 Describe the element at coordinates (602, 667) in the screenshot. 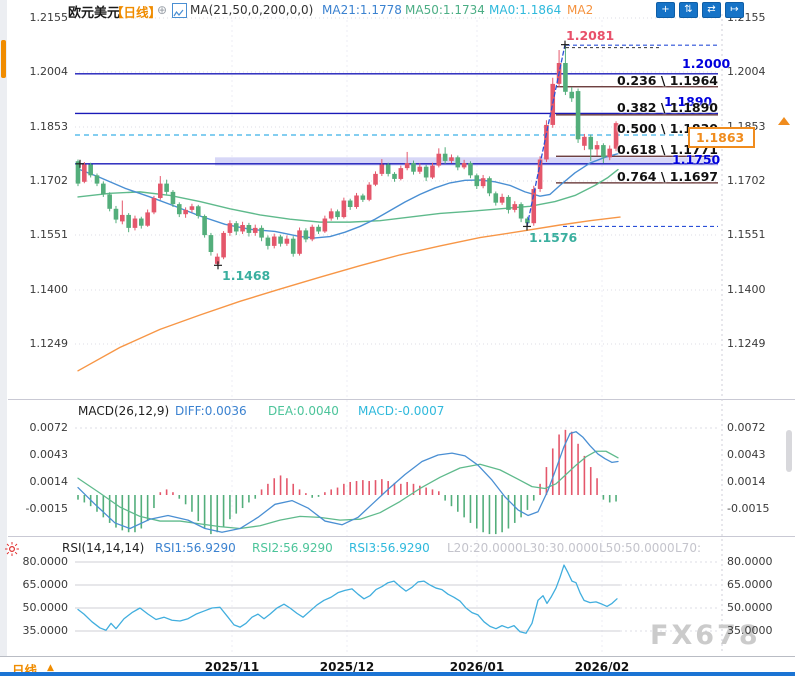

I see `date-label: 2026/02` at that location.